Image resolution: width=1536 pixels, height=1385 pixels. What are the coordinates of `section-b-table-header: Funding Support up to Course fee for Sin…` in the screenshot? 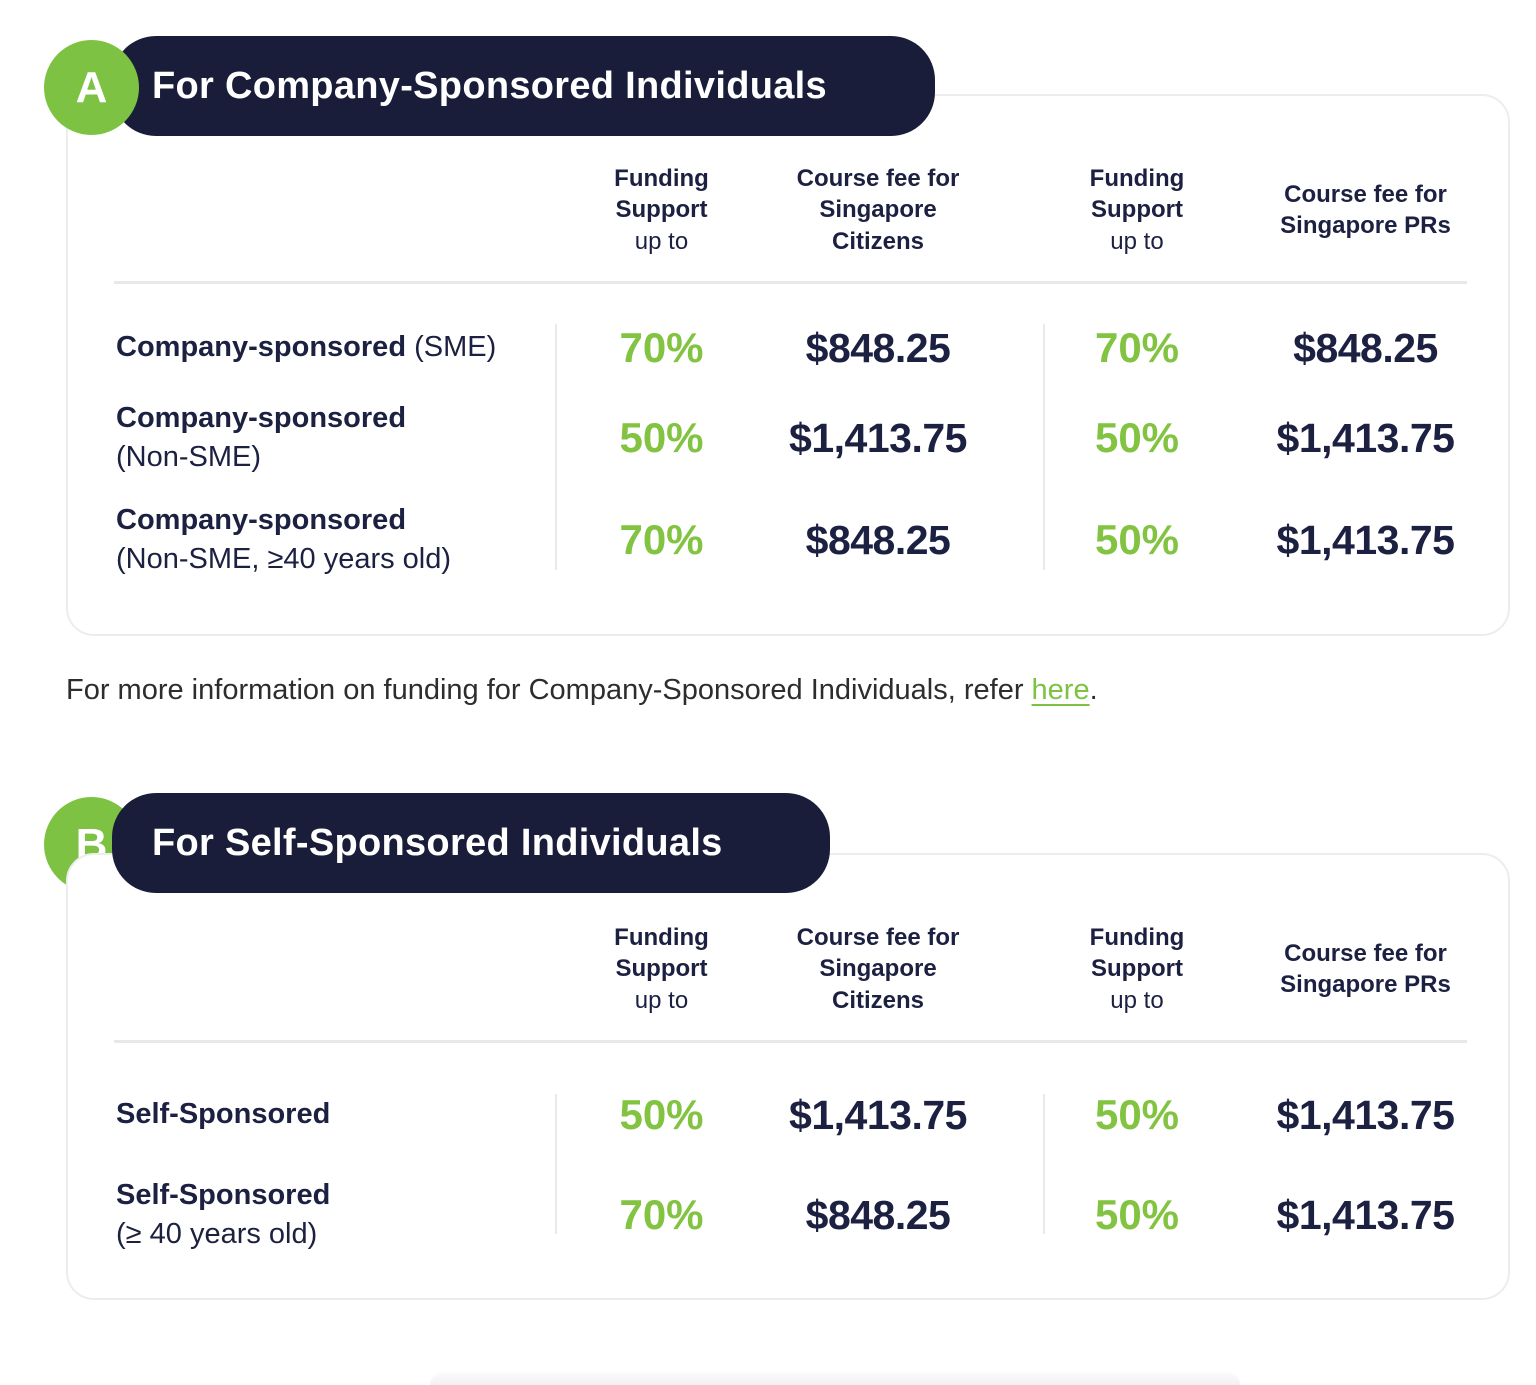 It's located at (788, 969).